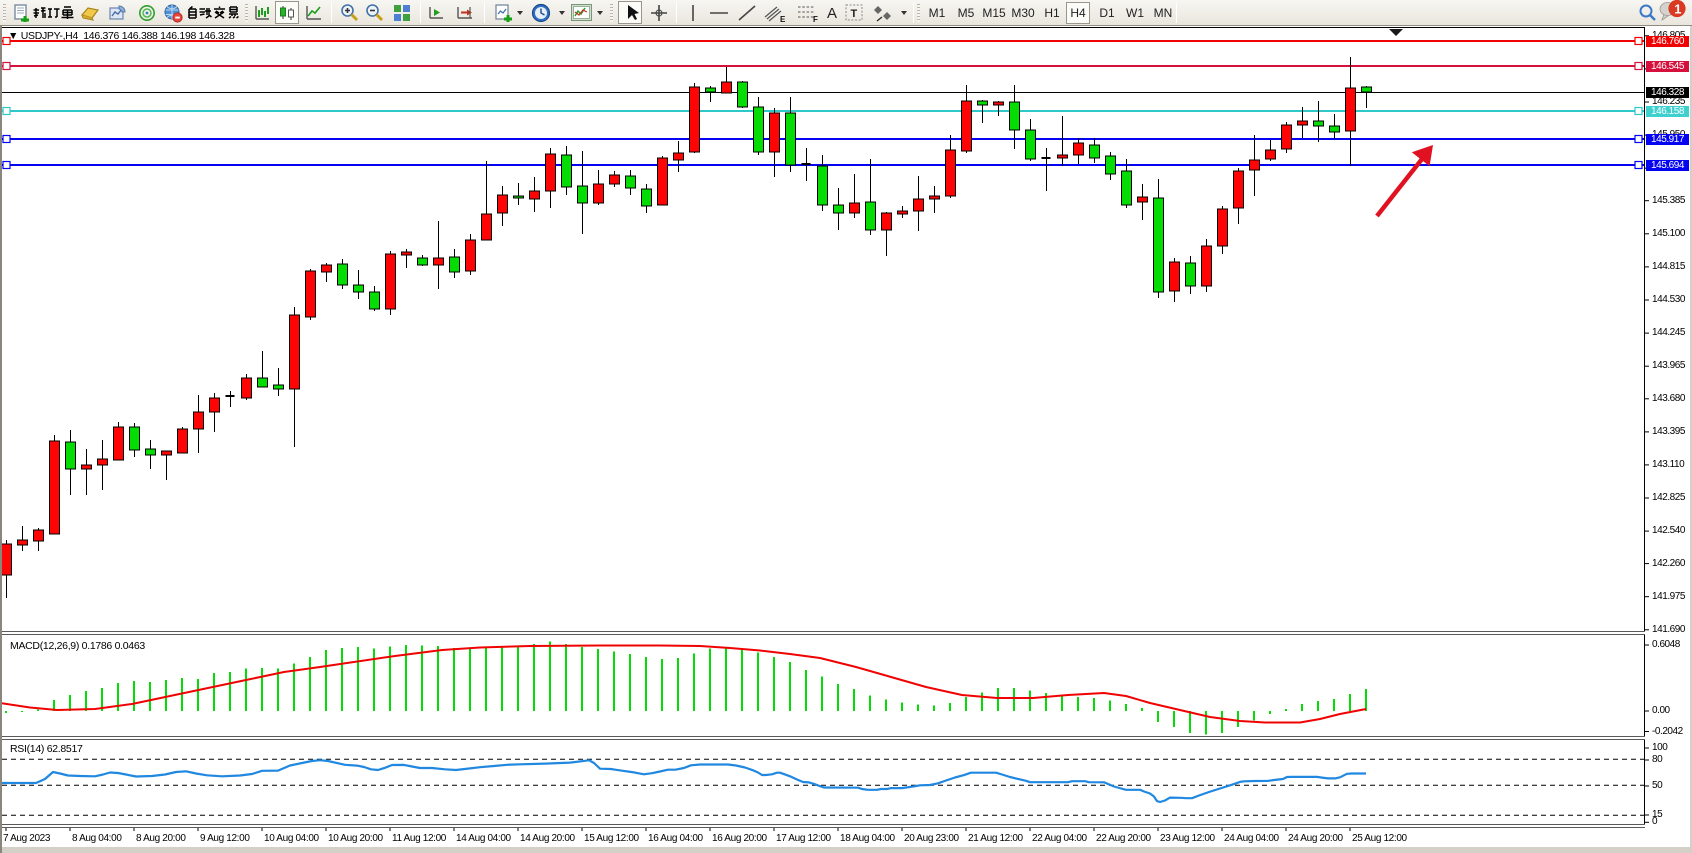 The image size is (1692, 853). What do you see at coordinates (815, 19) in the screenshot?
I see `svg-text: F` at bounding box center [815, 19].